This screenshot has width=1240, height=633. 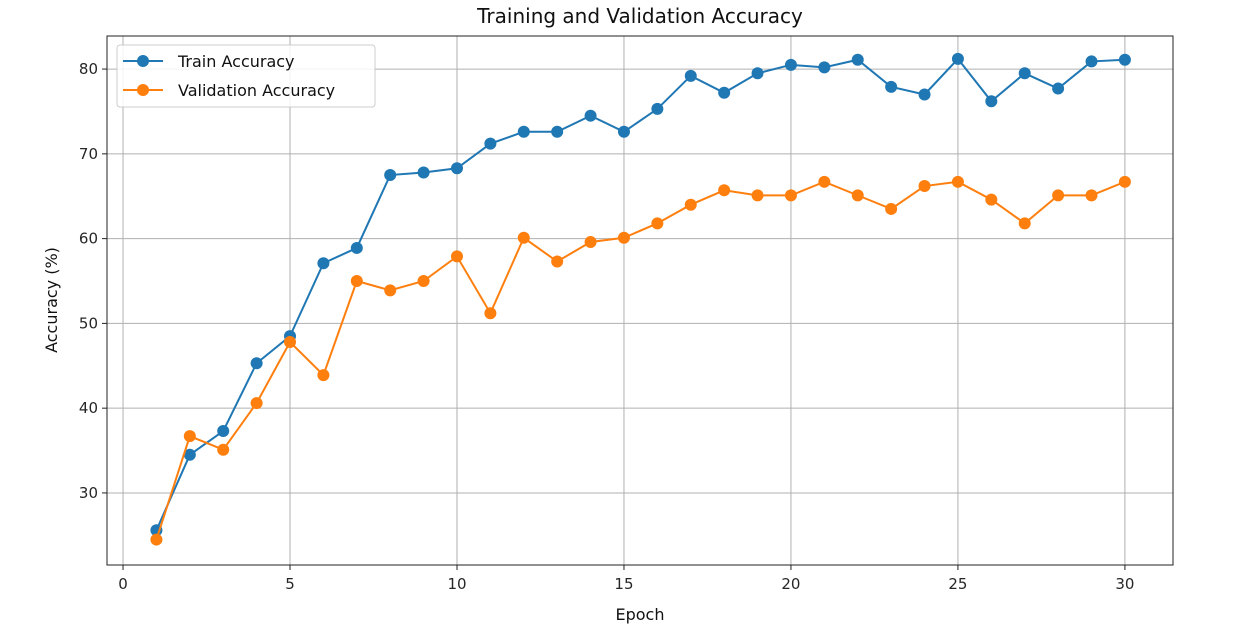 I want to click on x-tick-label: 30, so click(x=1124, y=584).